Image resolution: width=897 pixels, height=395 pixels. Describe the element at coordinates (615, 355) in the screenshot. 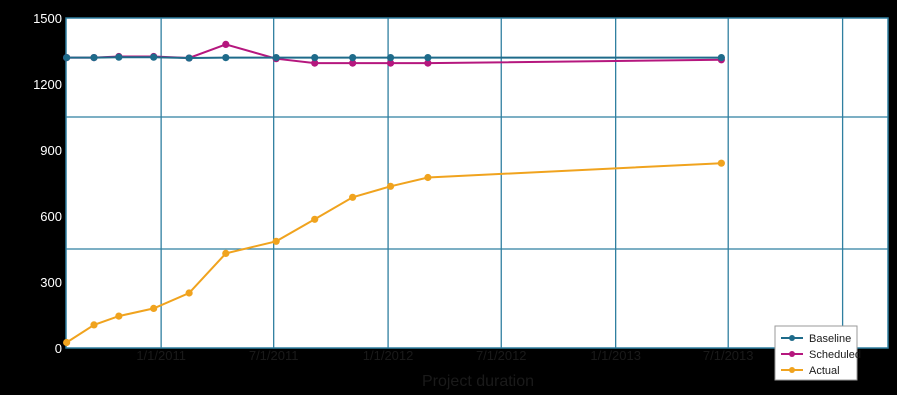

I see `x-tick-label: 1/1/2013` at that location.